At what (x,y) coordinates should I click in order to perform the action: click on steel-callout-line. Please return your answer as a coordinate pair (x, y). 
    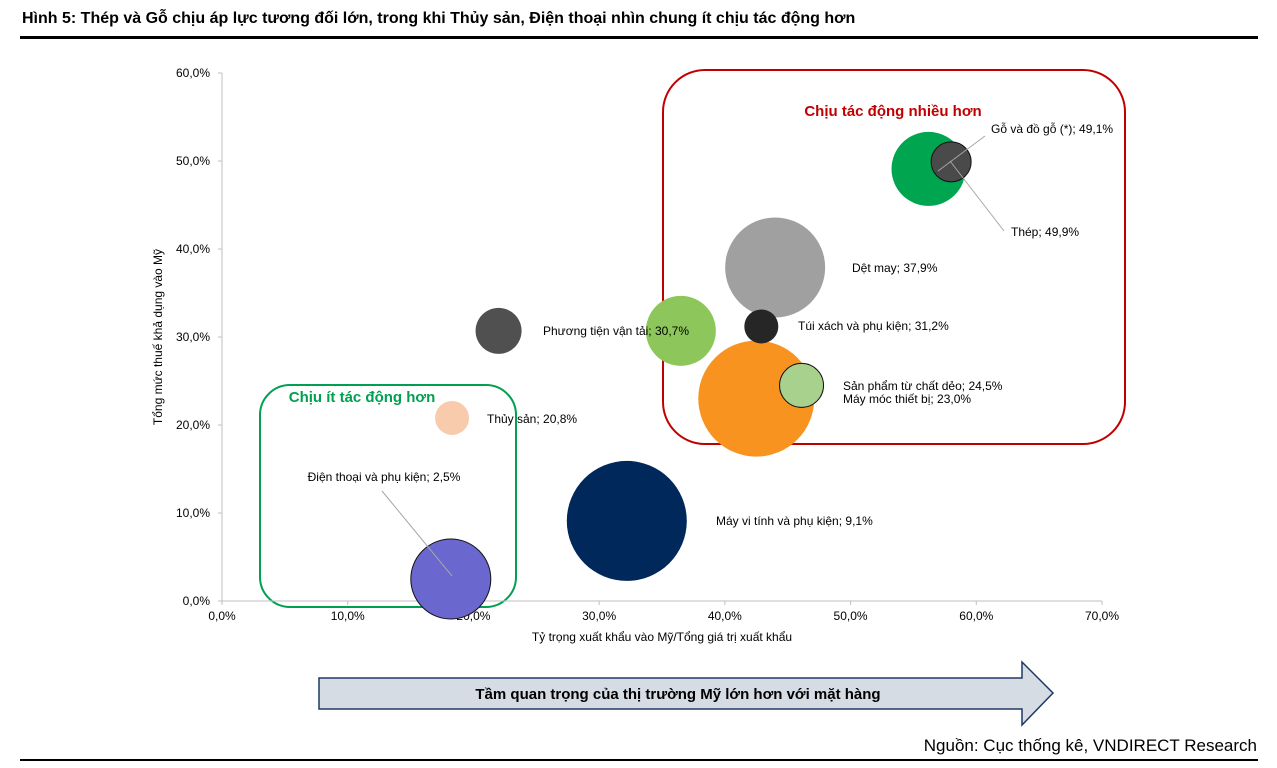
    Looking at the image, I should click on (977, 196).